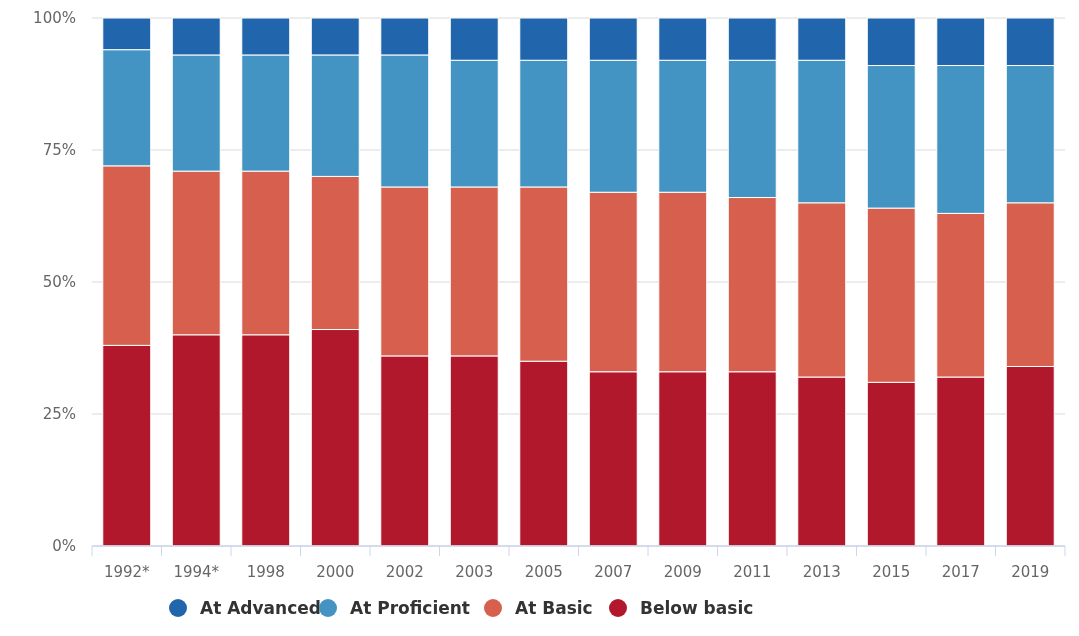  I want to click on y-tick-label: 50%, so click(59, 282).